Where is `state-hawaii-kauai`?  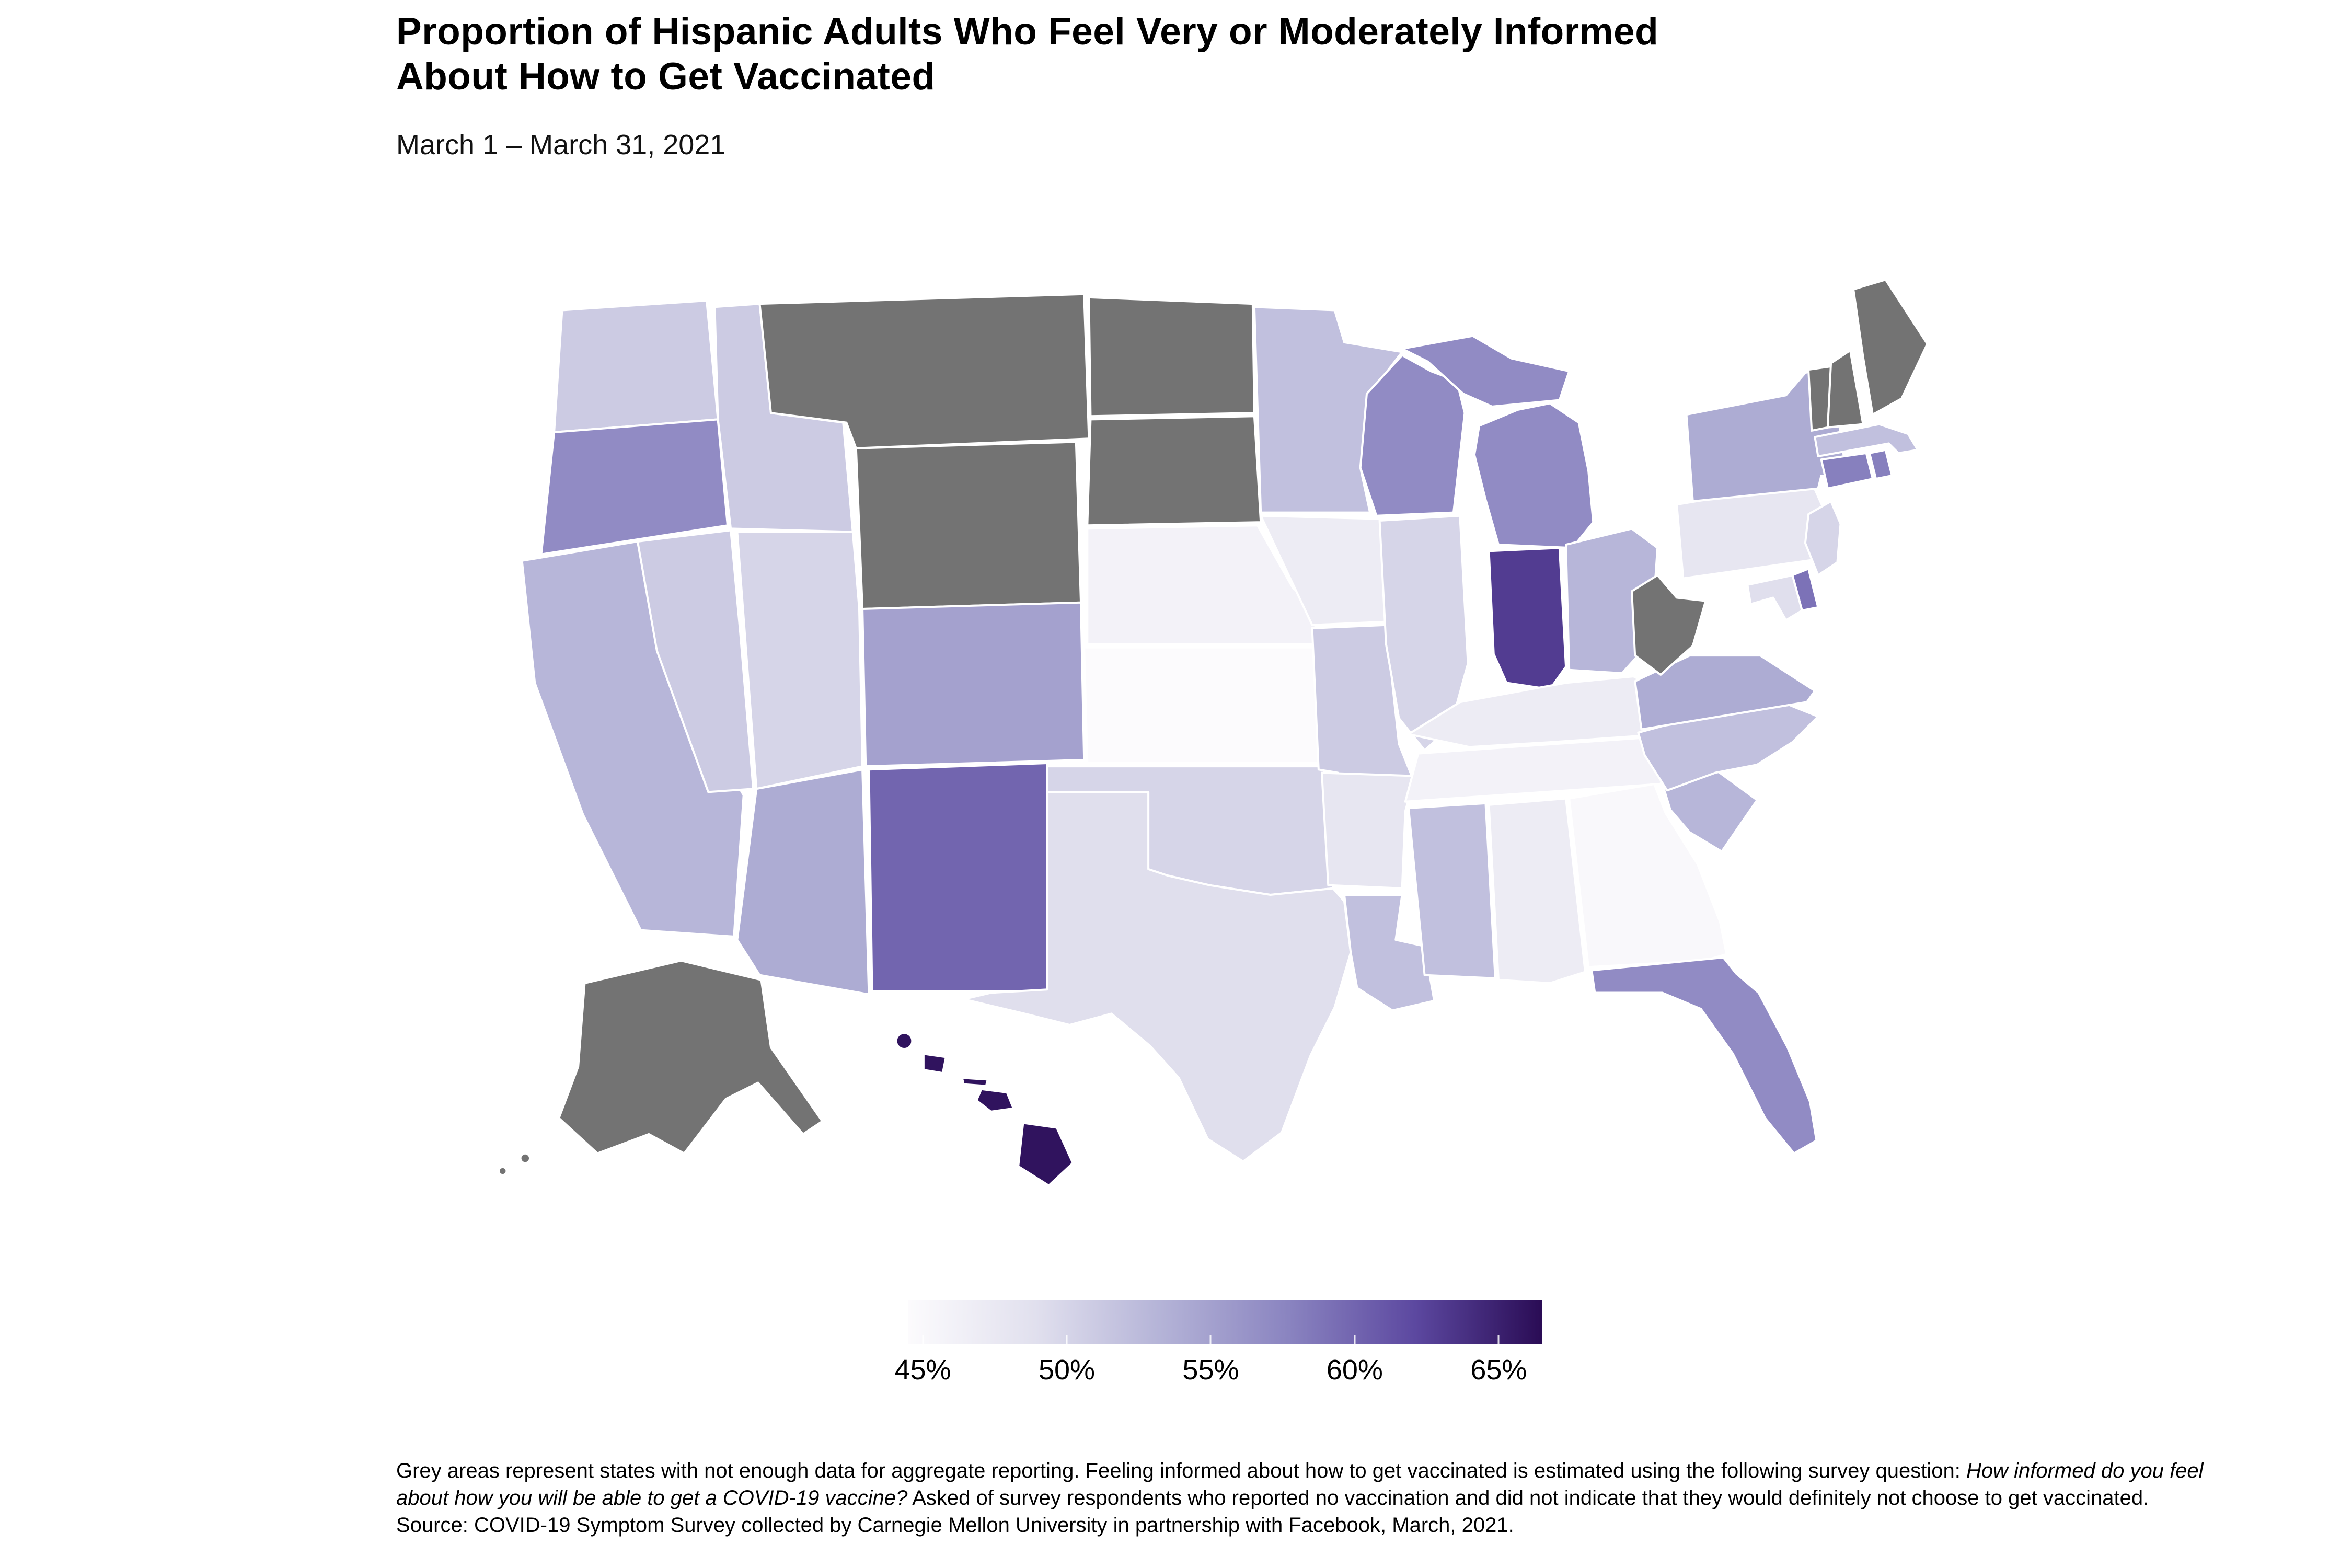
state-hawaii-kauai is located at coordinates (904, 1041).